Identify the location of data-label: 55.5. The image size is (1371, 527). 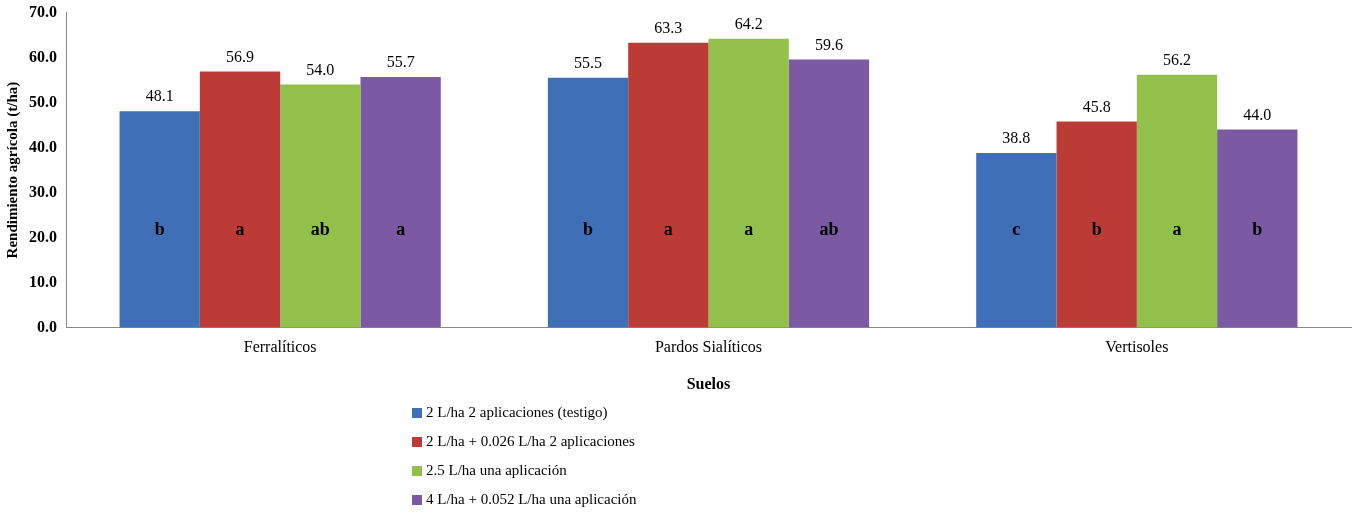
(588, 63).